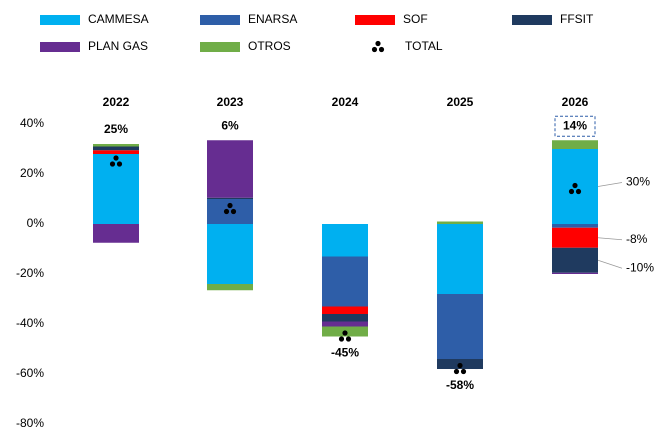 This screenshot has width=657, height=430. I want to click on category-label: 2024, so click(345, 102).